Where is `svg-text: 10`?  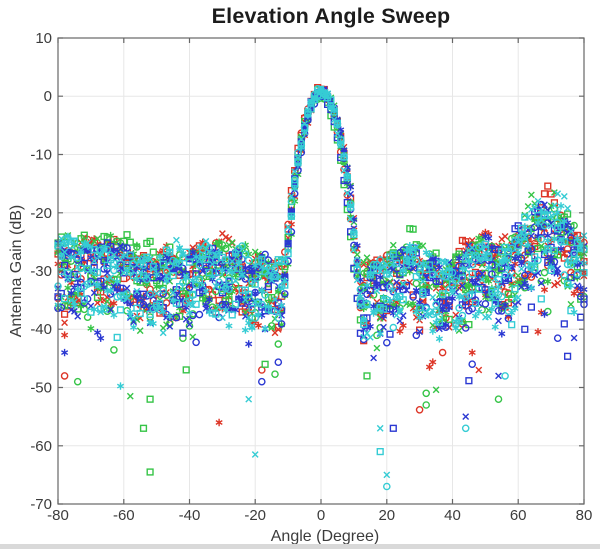
svg-text: 10 is located at coordinates (43, 38).